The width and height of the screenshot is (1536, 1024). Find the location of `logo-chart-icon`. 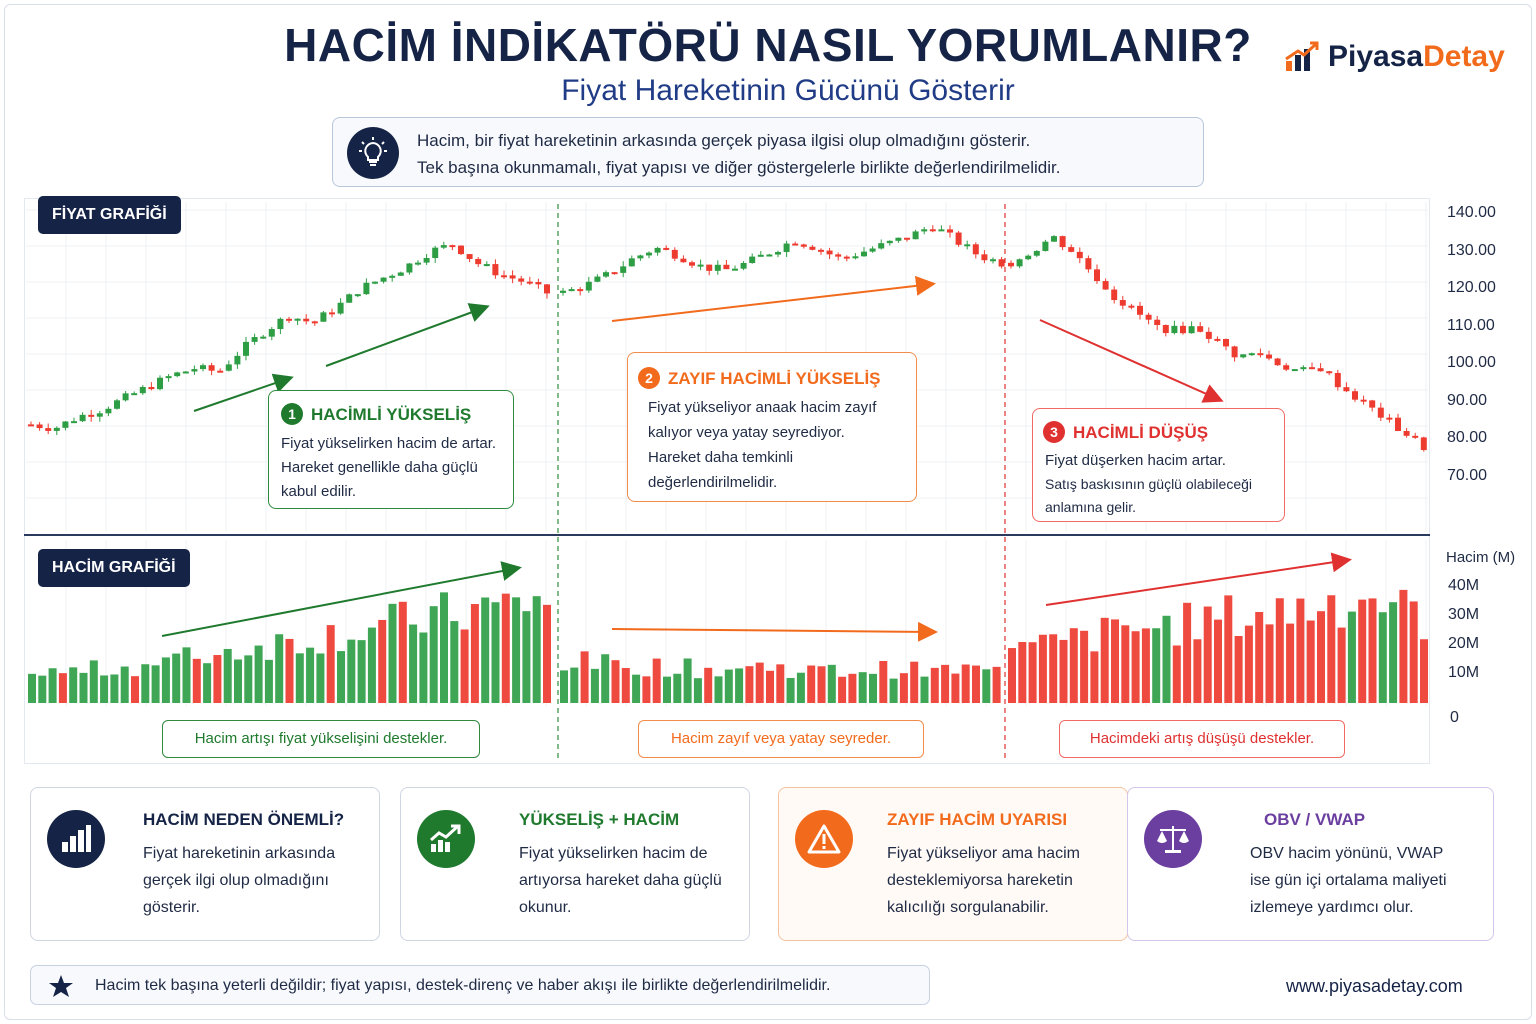

logo-chart-icon is located at coordinates (1302, 56).